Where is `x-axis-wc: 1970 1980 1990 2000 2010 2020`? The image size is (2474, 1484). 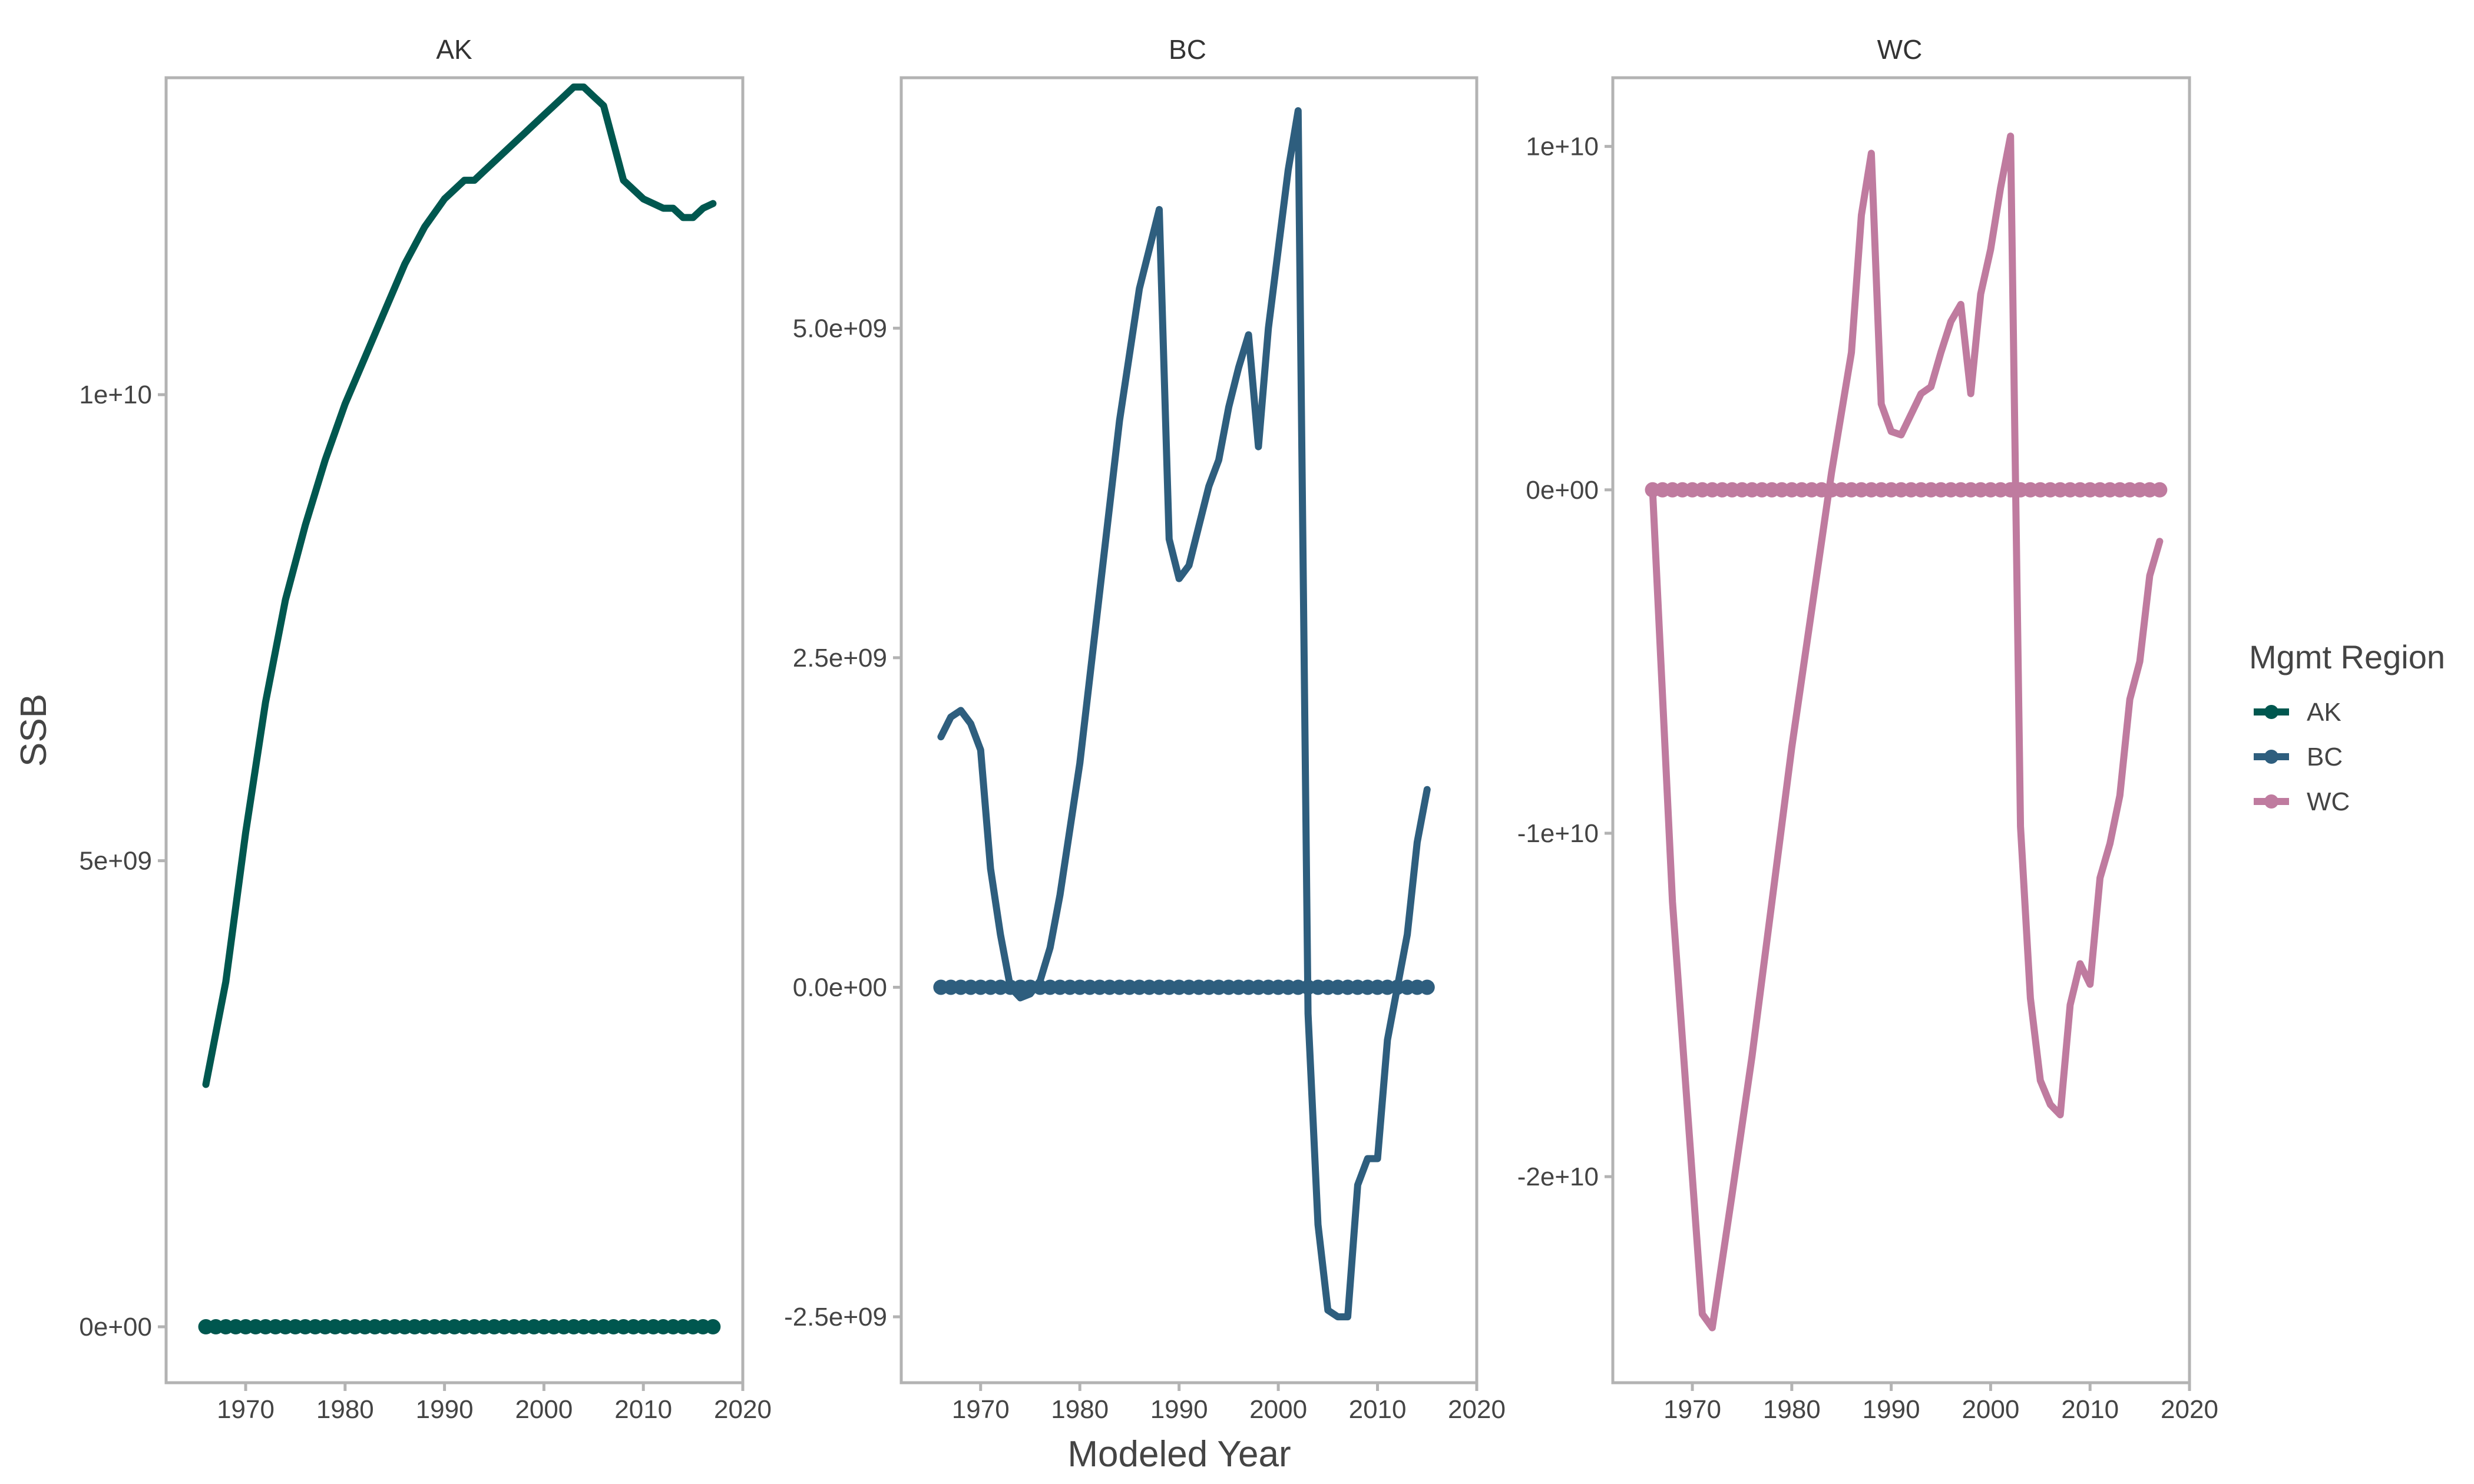 x-axis-wc: 1970 1980 1990 2000 2010 2020 is located at coordinates (1940, 1403).